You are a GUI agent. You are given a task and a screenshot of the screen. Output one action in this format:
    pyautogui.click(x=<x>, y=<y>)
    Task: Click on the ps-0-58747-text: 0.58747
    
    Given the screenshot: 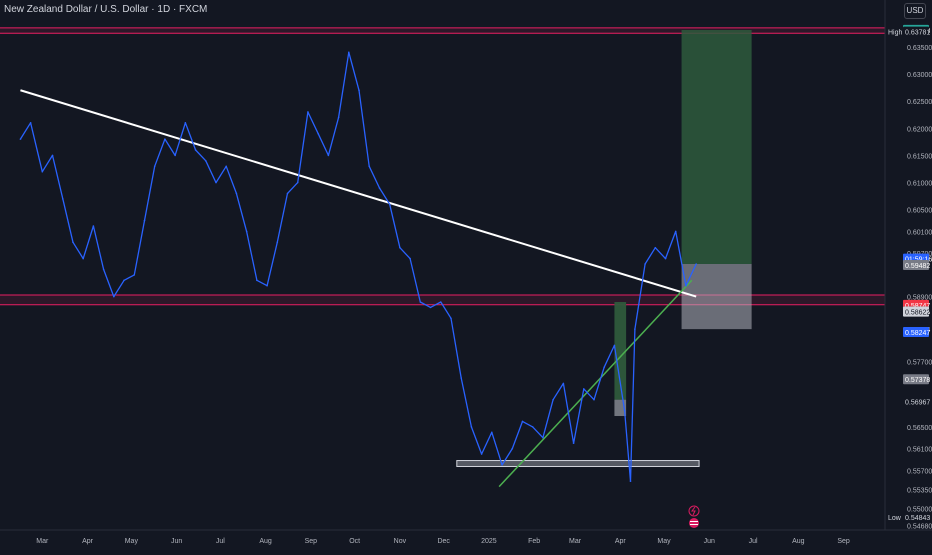 What is the action you would take?
    pyautogui.click(x=917, y=306)
    